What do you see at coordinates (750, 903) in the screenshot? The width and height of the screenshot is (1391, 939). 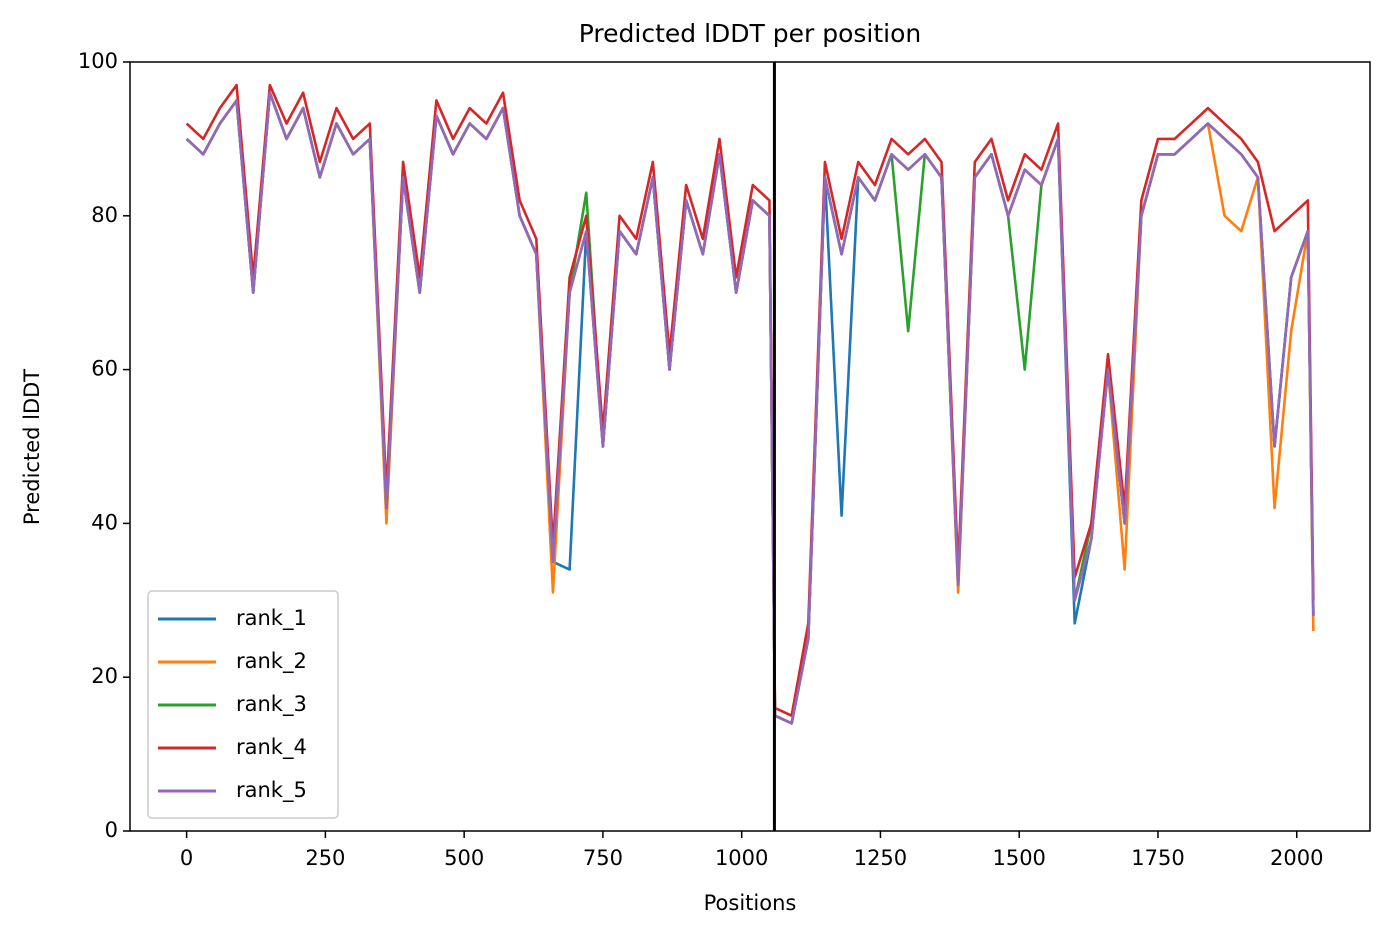 I see `x-axis-label: Positions` at bounding box center [750, 903].